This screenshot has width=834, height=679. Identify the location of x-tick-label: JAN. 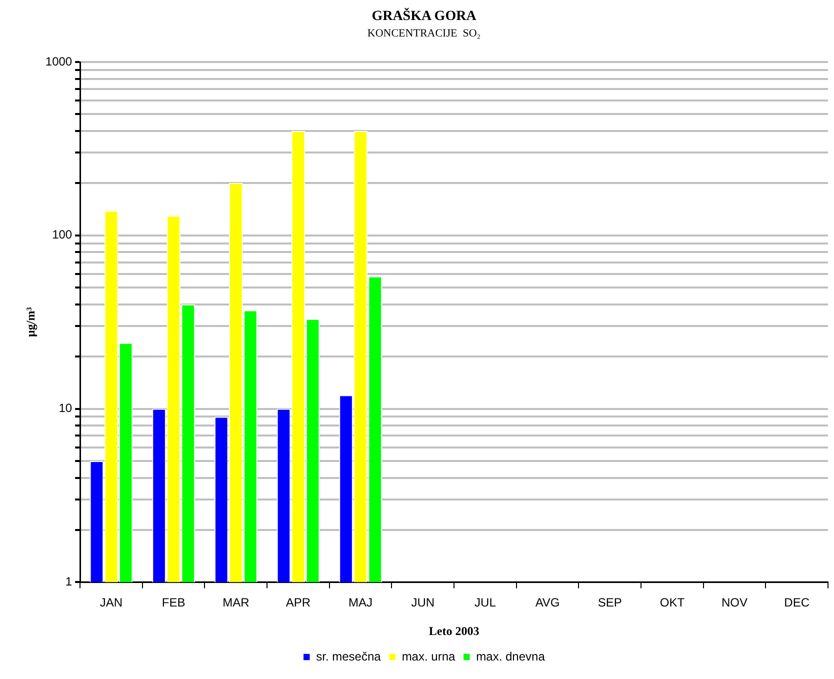
(111, 603).